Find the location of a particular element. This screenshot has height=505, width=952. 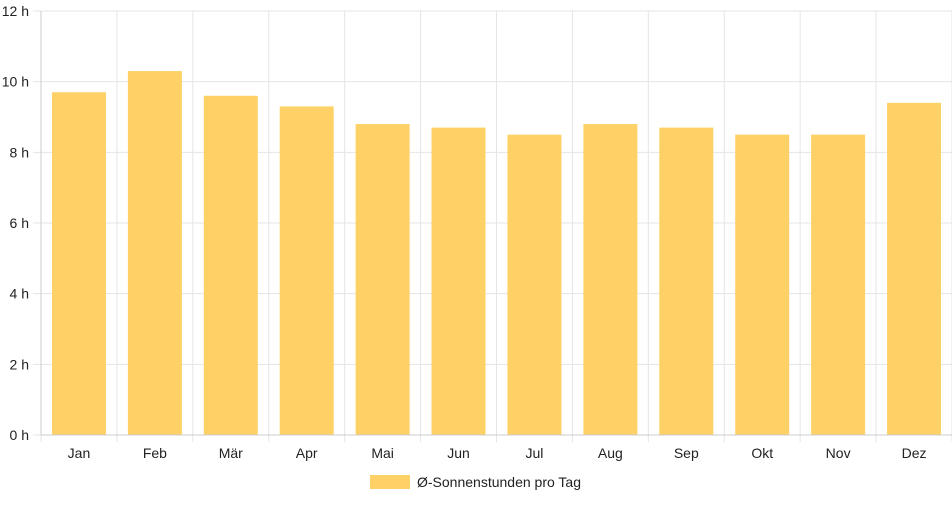

bar-aug is located at coordinates (610, 280).